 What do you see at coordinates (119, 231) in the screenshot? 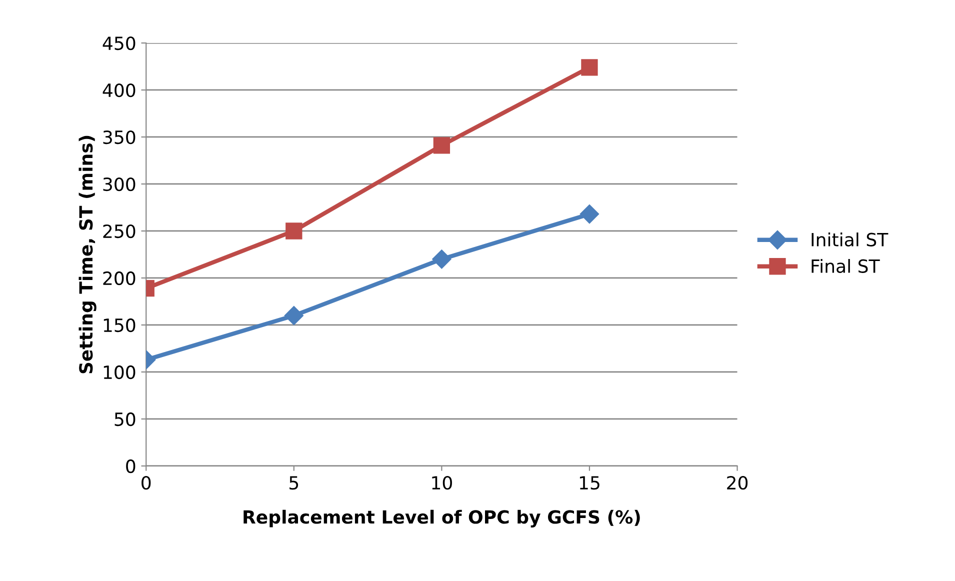
I see `y-tick-label: 250` at bounding box center [119, 231].